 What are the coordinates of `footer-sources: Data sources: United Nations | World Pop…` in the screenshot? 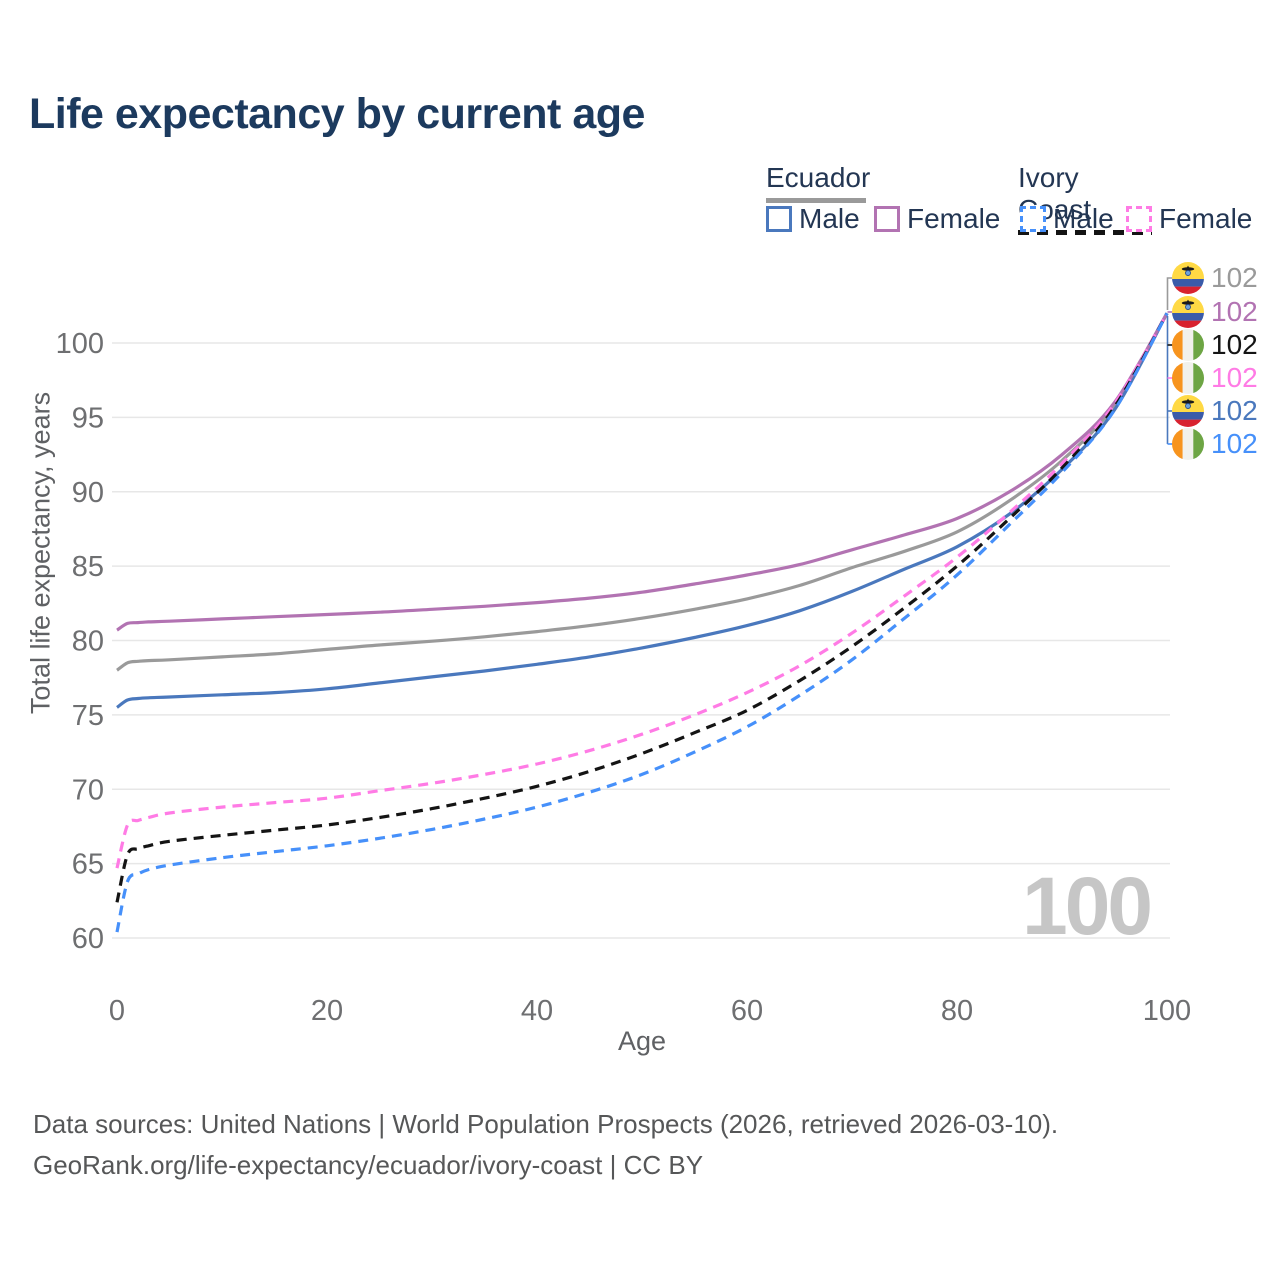 It's located at (546, 1124).